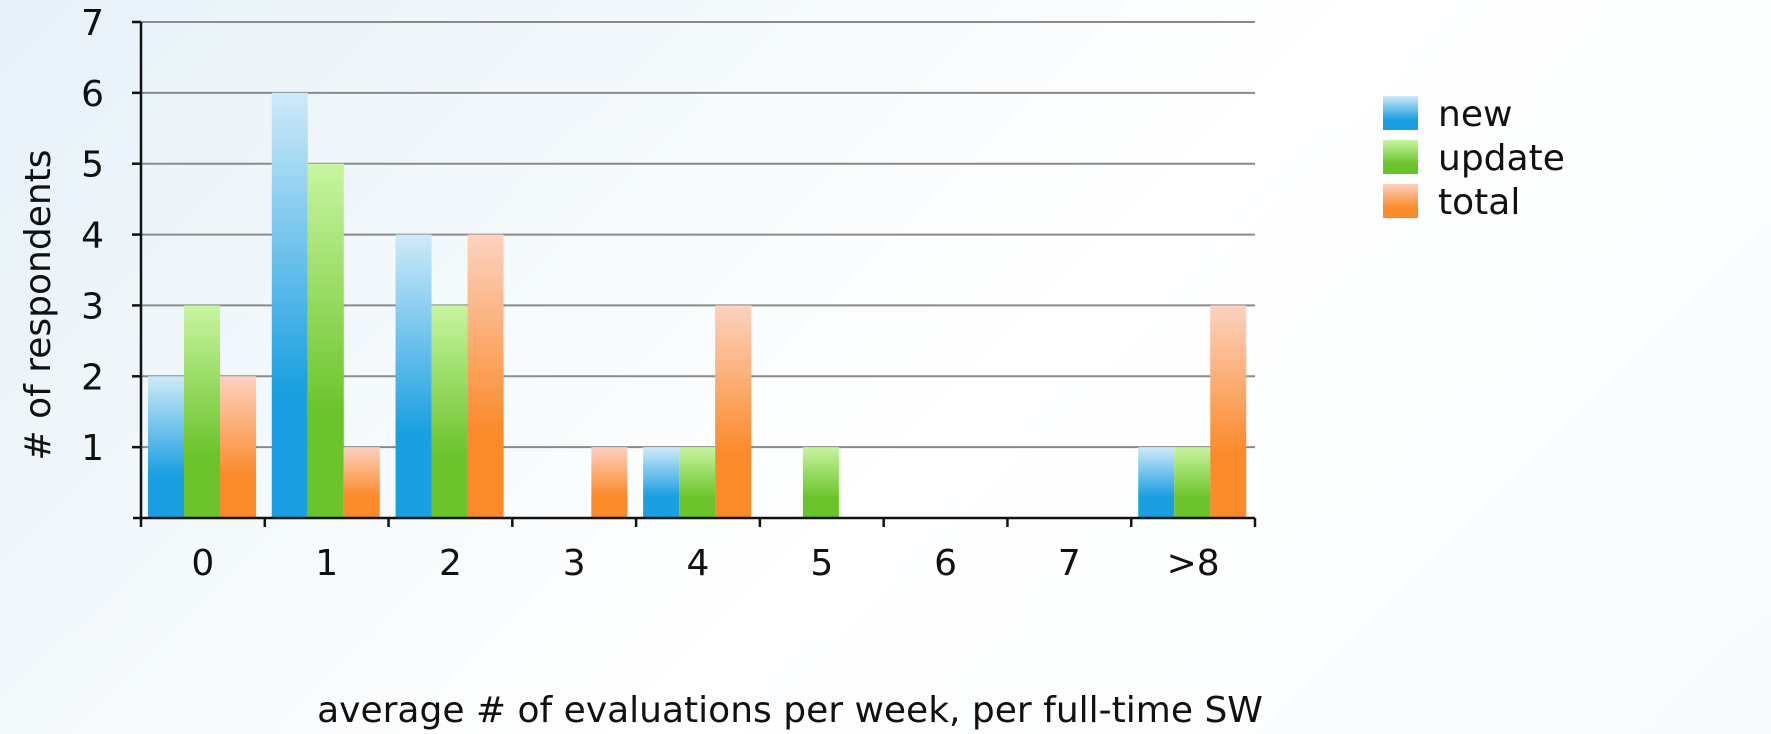 The height and width of the screenshot is (734, 1771). What do you see at coordinates (1400, 201) in the screenshot?
I see `legend-swatch-total` at bounding box center [1400, 201].